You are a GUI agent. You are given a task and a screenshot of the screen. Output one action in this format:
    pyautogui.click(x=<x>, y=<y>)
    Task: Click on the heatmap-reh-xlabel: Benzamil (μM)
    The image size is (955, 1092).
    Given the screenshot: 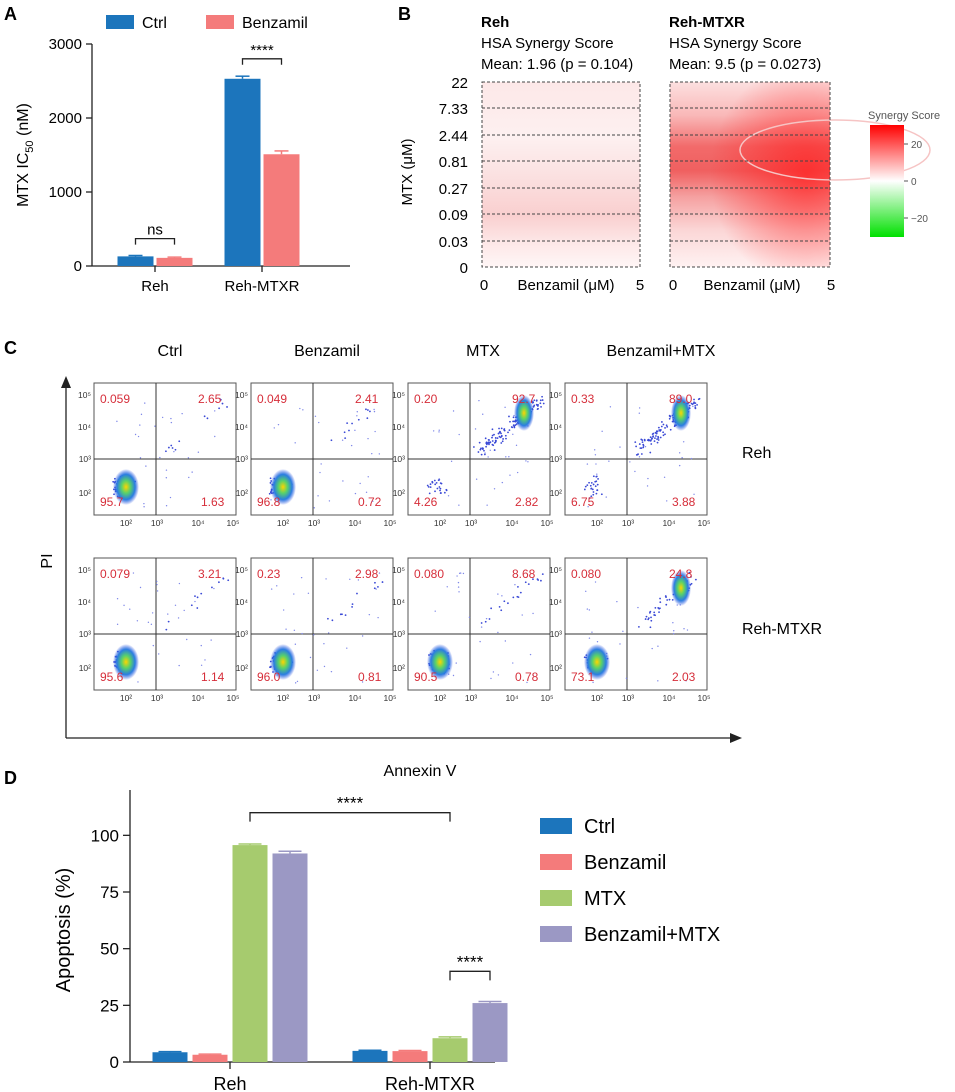 What is the action you would take?
    pyautogui.click(x=566, y=285)
    